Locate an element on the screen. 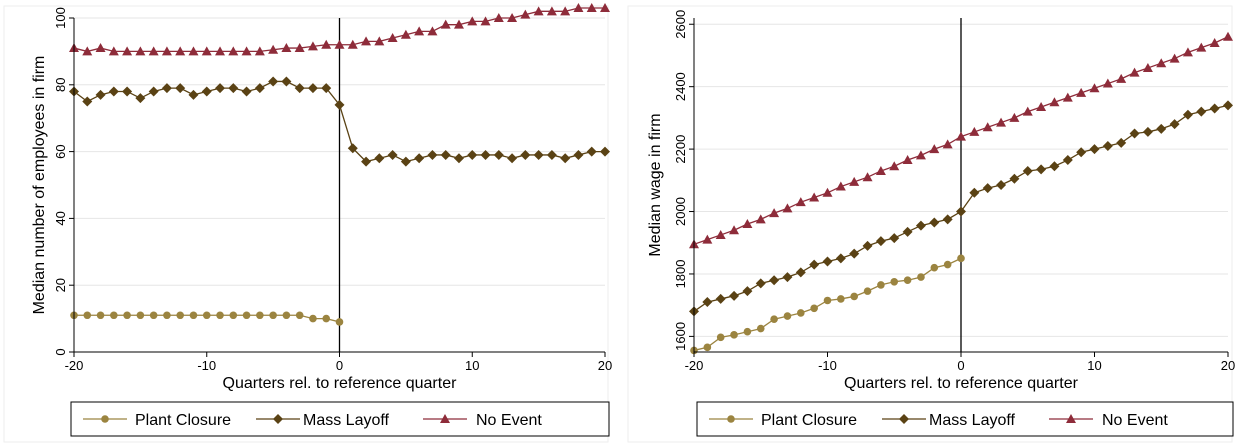 This screenshot has height=445, width=1236. circle-marker-icon is located at coordinates (731, 419).